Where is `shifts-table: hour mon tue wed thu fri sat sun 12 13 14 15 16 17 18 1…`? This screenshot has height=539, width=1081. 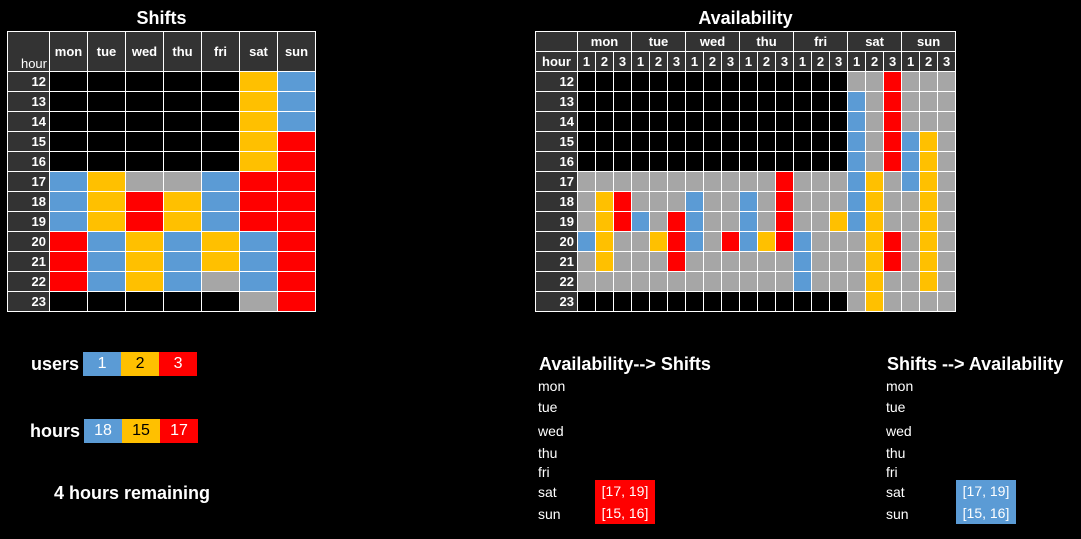 shifts-table: hour mon tue wed thu fri sat sun 12 13 14 15 16 17 18 1… is located at coordinates (161, 171).